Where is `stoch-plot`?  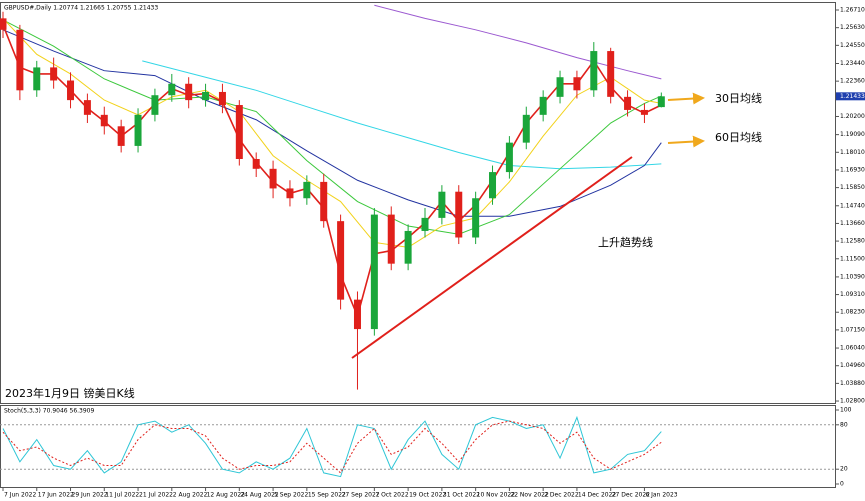 stoch-plot is located at coordinates (417, 446).